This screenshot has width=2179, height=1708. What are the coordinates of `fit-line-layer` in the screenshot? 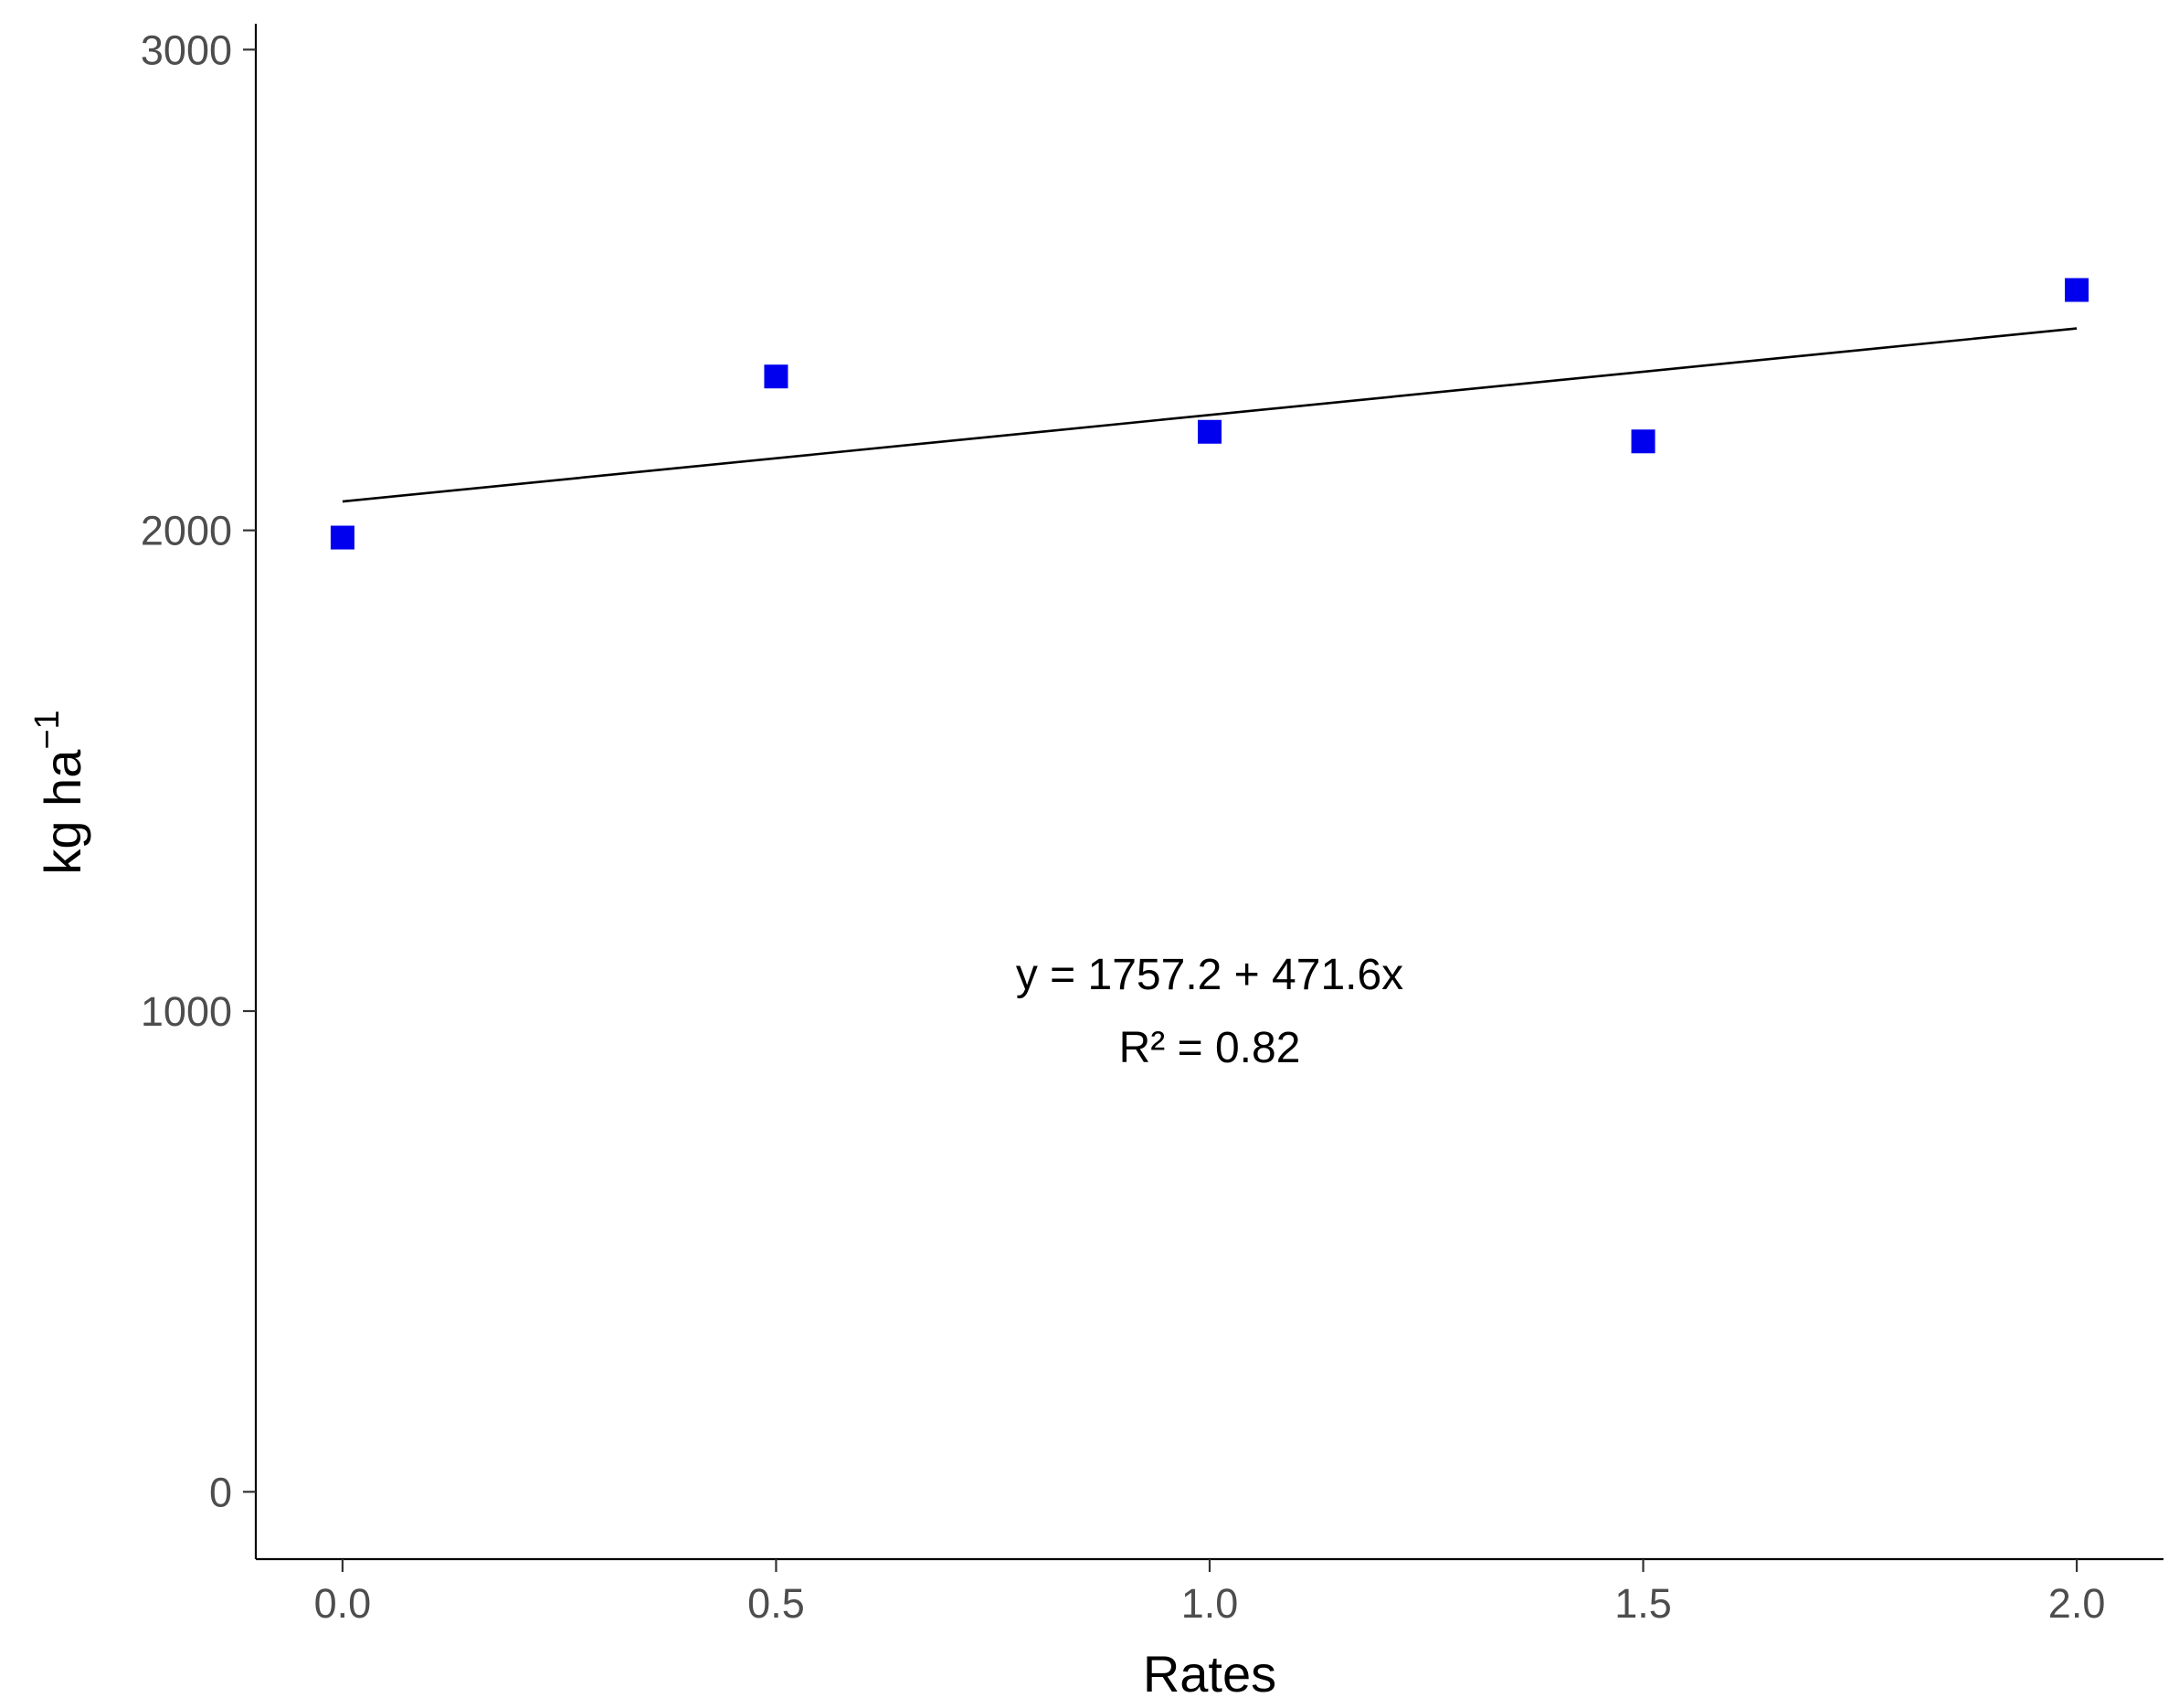 It's located at (1210, 415).